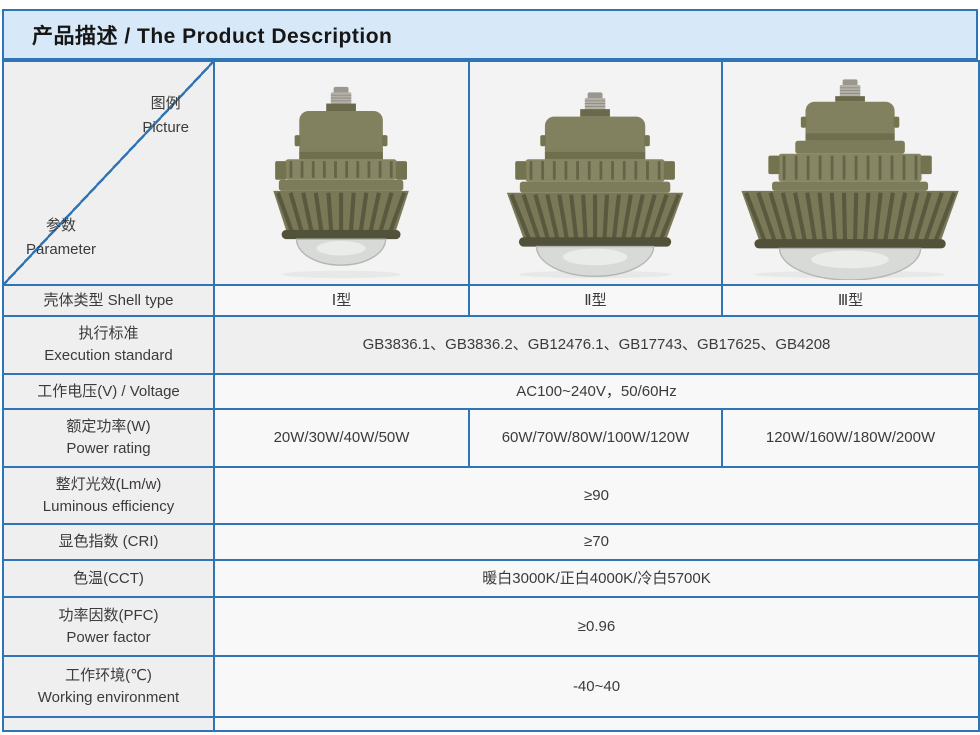 Image resolution: width=980 pixels, height=735 pixels. What do you see at coordinates (596, 391) in the screenshot?
I see `voltage-value: AC100~240V，50/60Hz` at bounding box center [596, 391].